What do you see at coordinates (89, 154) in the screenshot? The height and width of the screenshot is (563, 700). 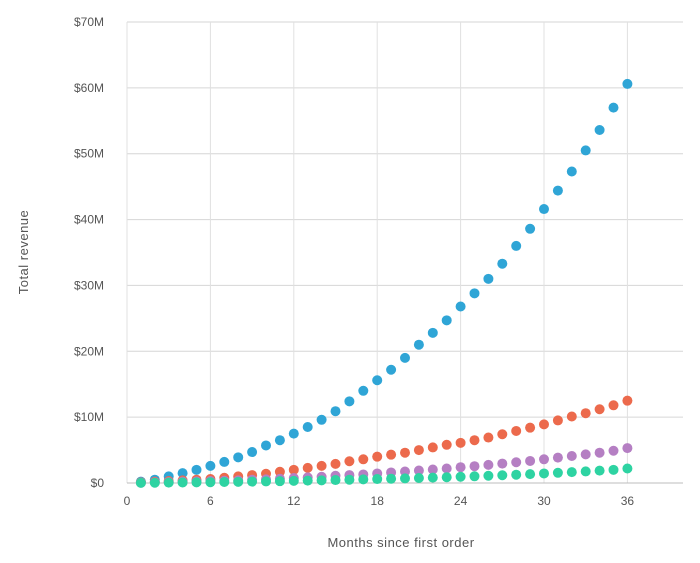 I see `y-tick-label: $50M` at bounding box center [89, 154].